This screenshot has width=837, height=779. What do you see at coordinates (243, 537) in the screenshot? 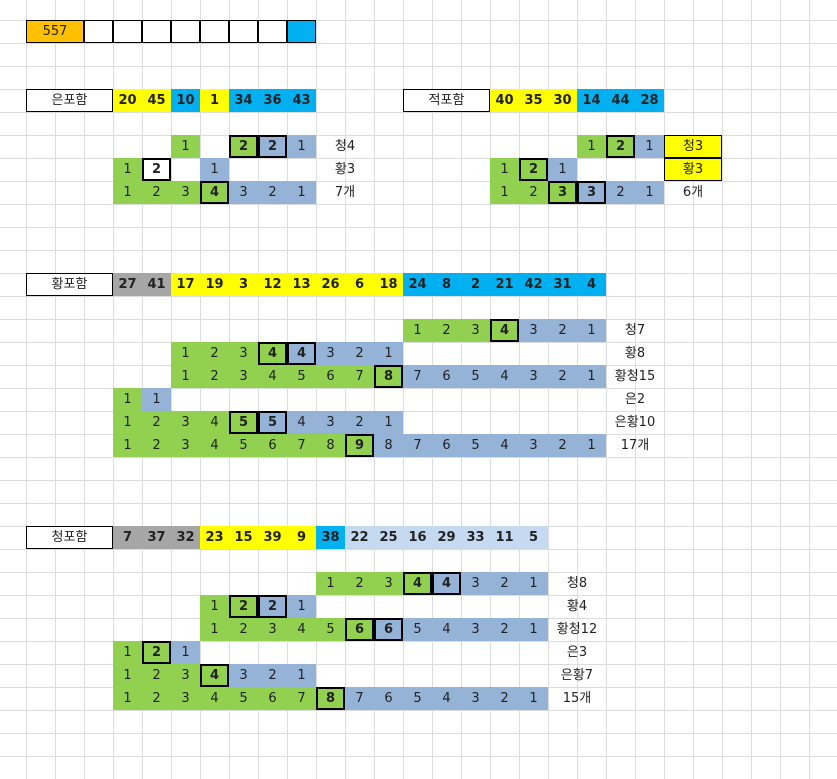
I see `header-number-cell: 15` at bounding box center [243, 537].